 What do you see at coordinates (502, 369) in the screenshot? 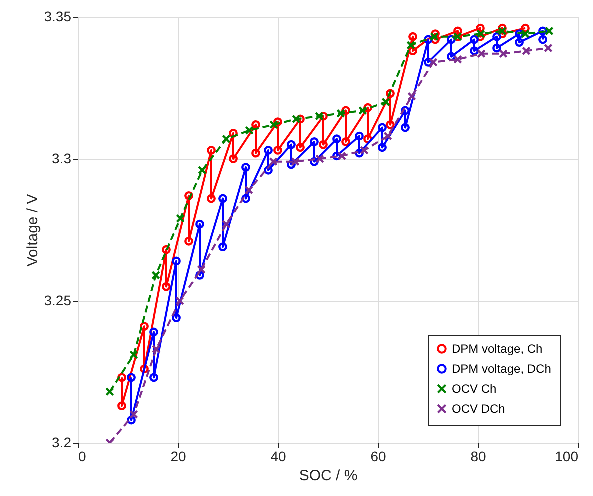
I see `legend-label: DPM voltage, DCh` at bounding box center [502, 369].